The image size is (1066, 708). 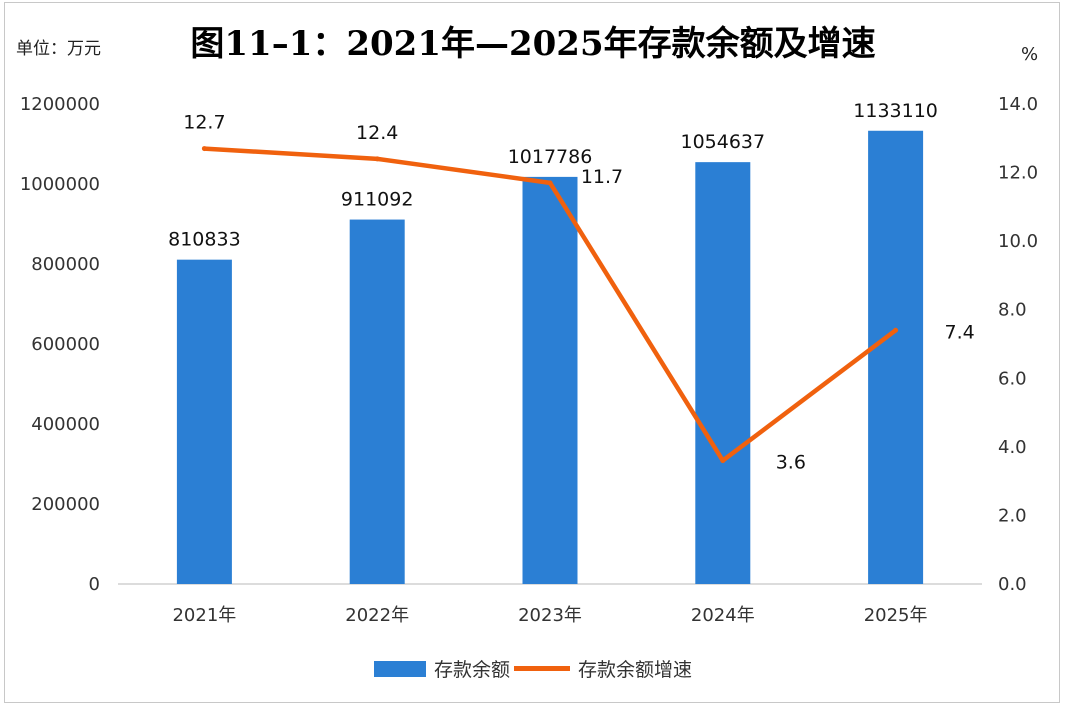 What do you see at coordinates (58, 49) in the screenshot?
I see `left-axis-unit: 单位：万元` at bounding box center [58, 49].